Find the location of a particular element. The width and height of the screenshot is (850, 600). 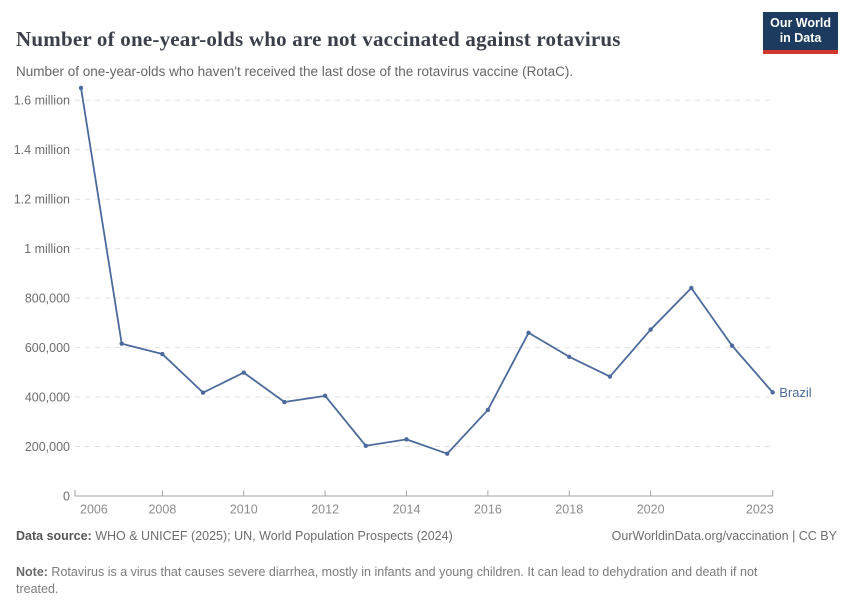

data-point-2012 is located at coordinates (325, 396).